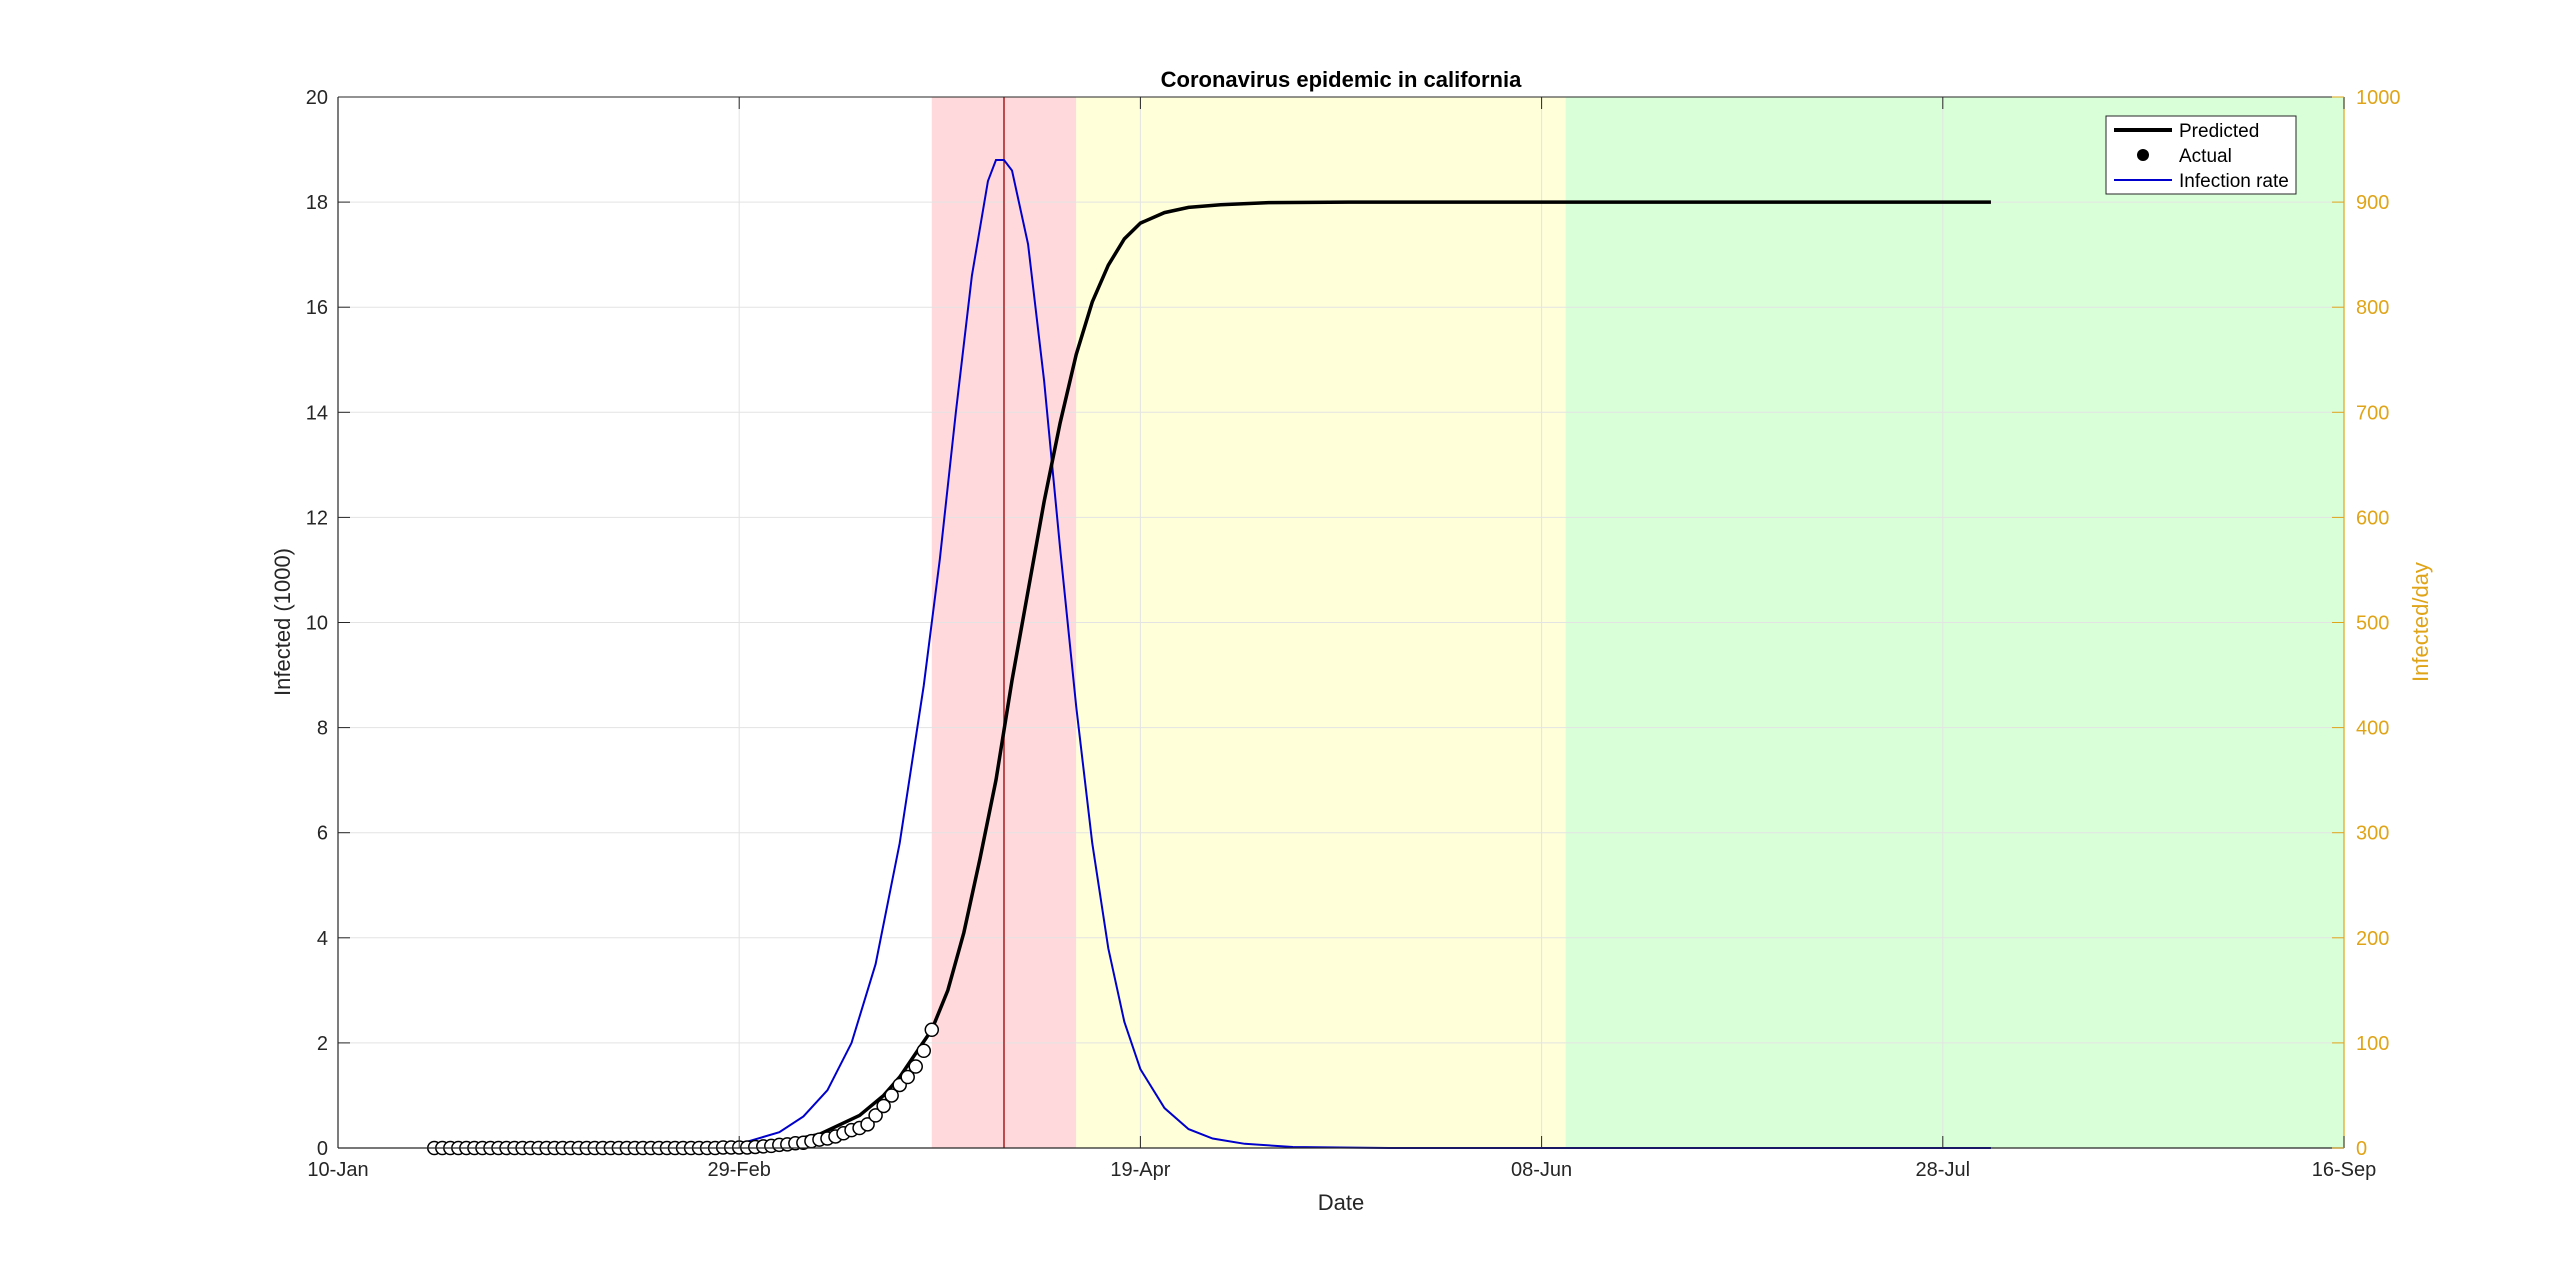 This screenshot has width=2560, height=1275. I want to click on legend: Predicted Actual Infection rate, so click(2201, 155).